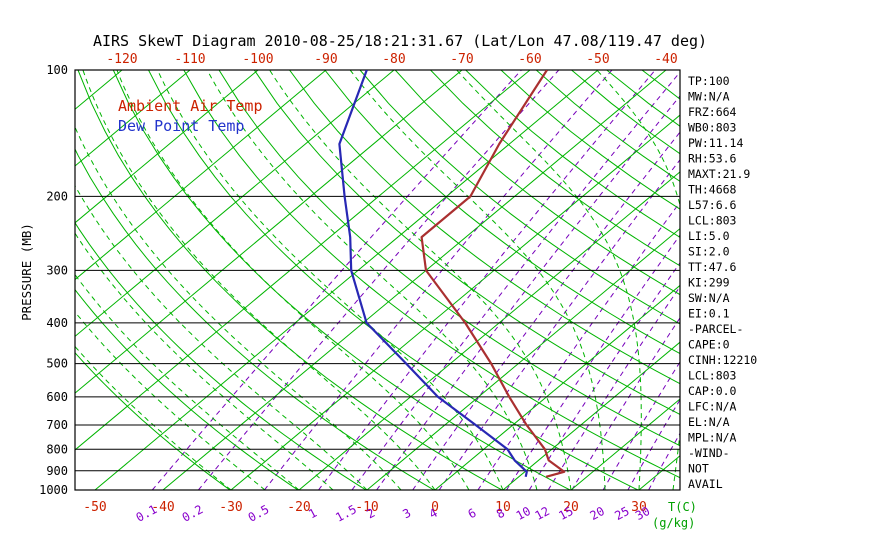  I want to click on stat-item: EI:0.1, so click(709, 314).